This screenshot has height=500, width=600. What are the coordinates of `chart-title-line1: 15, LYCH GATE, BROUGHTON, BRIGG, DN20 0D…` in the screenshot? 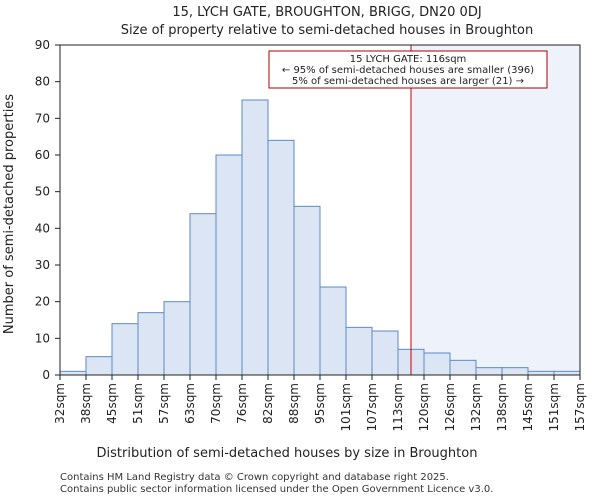 It's located at (326, 12).